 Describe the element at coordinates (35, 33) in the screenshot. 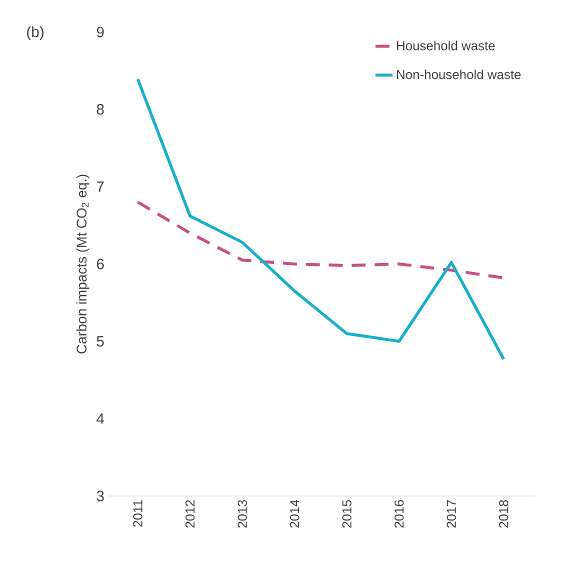

I see `text: (b)` at that location.